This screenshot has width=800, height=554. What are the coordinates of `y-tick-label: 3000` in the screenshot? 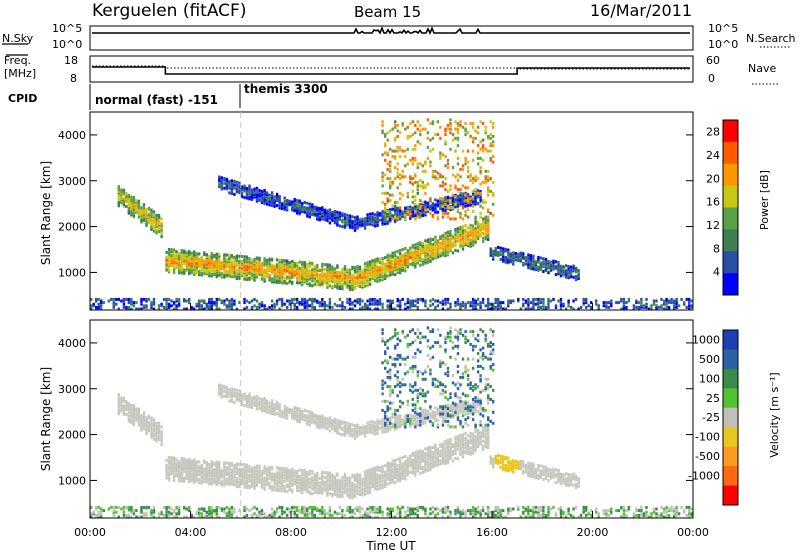 It's located at (72, 181).